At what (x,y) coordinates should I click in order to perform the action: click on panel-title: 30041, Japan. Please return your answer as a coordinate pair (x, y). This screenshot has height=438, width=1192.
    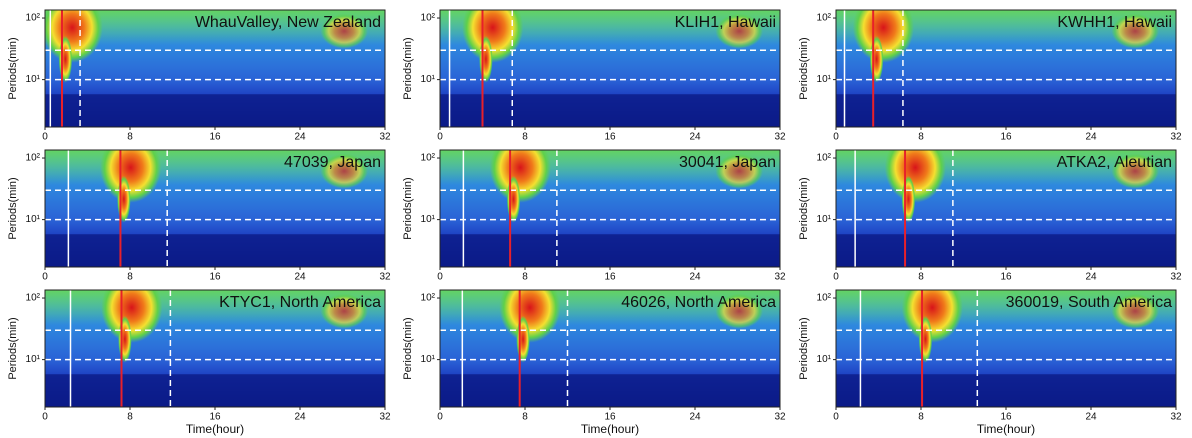
    Looking at the image, I should click on (727, 162).